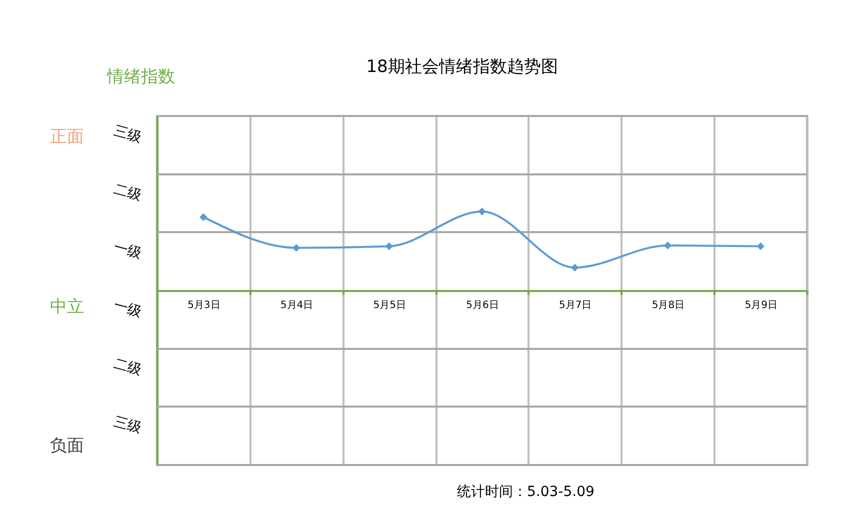 The image size is (867, 530). I want to click on text: 统计时间：5.03-5.09, so click(525, 492).